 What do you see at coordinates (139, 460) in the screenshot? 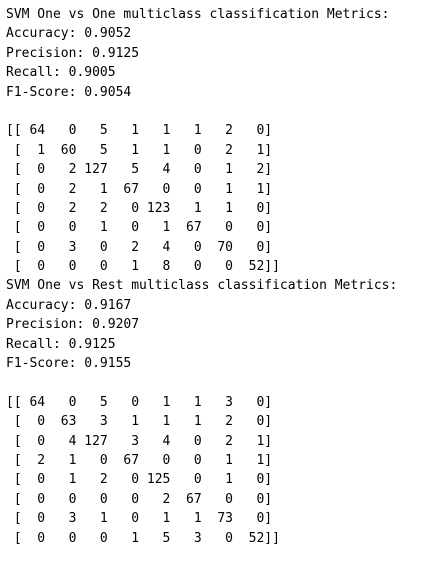
I see `ovr-matrix-row: [ 2 1 0 67 0 0 1 1]` at bounding box center [139, 460].